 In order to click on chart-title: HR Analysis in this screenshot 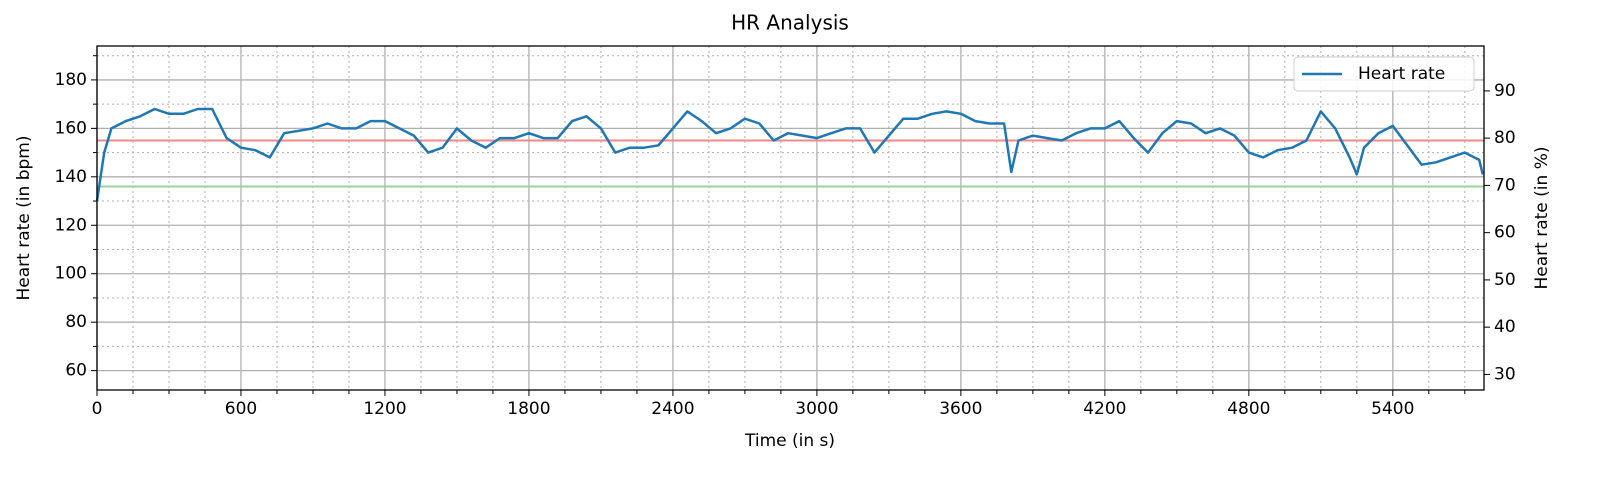, I will do `click(790, 23)`.